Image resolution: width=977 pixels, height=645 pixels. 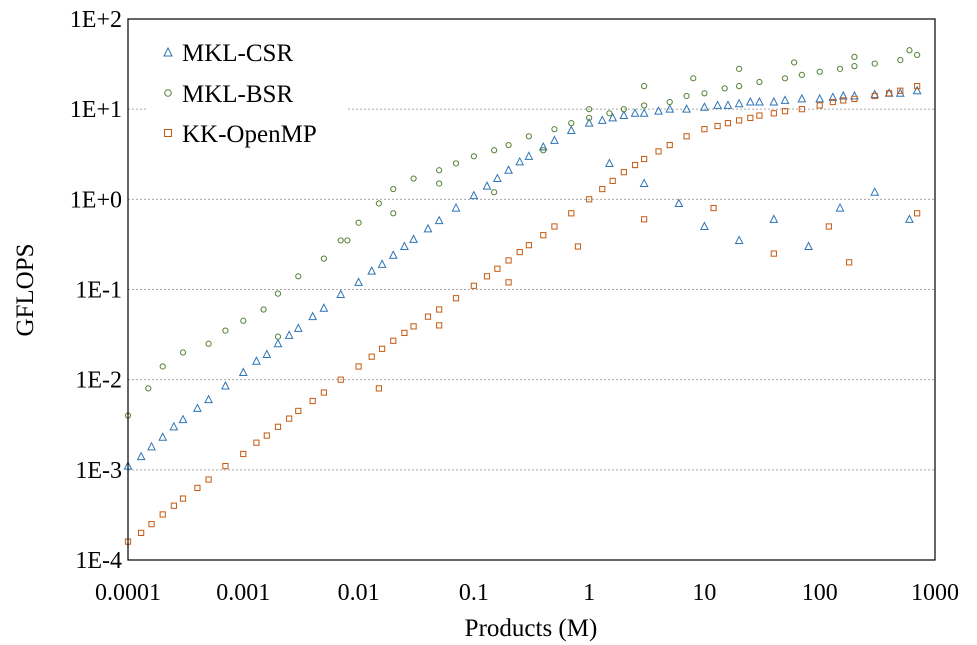 I want to click on x-tick-label: 0.1, so click(x=474, y=593).